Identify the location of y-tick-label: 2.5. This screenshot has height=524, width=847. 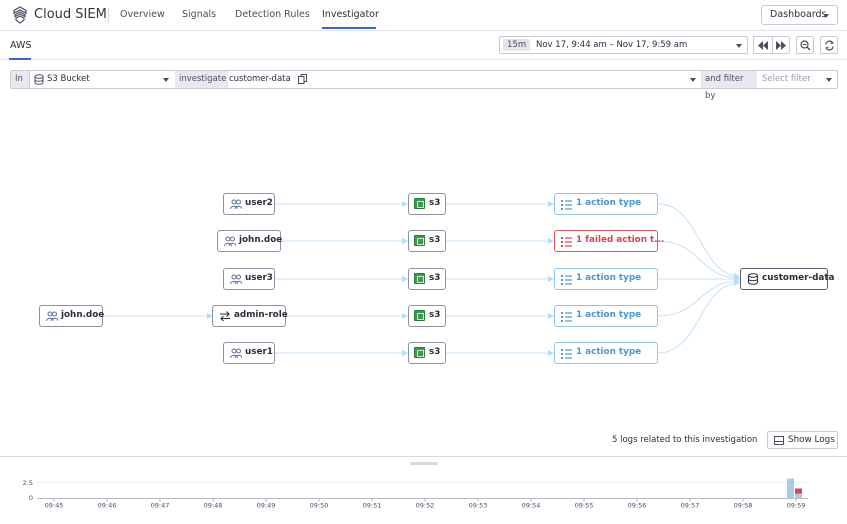
(28, 483).